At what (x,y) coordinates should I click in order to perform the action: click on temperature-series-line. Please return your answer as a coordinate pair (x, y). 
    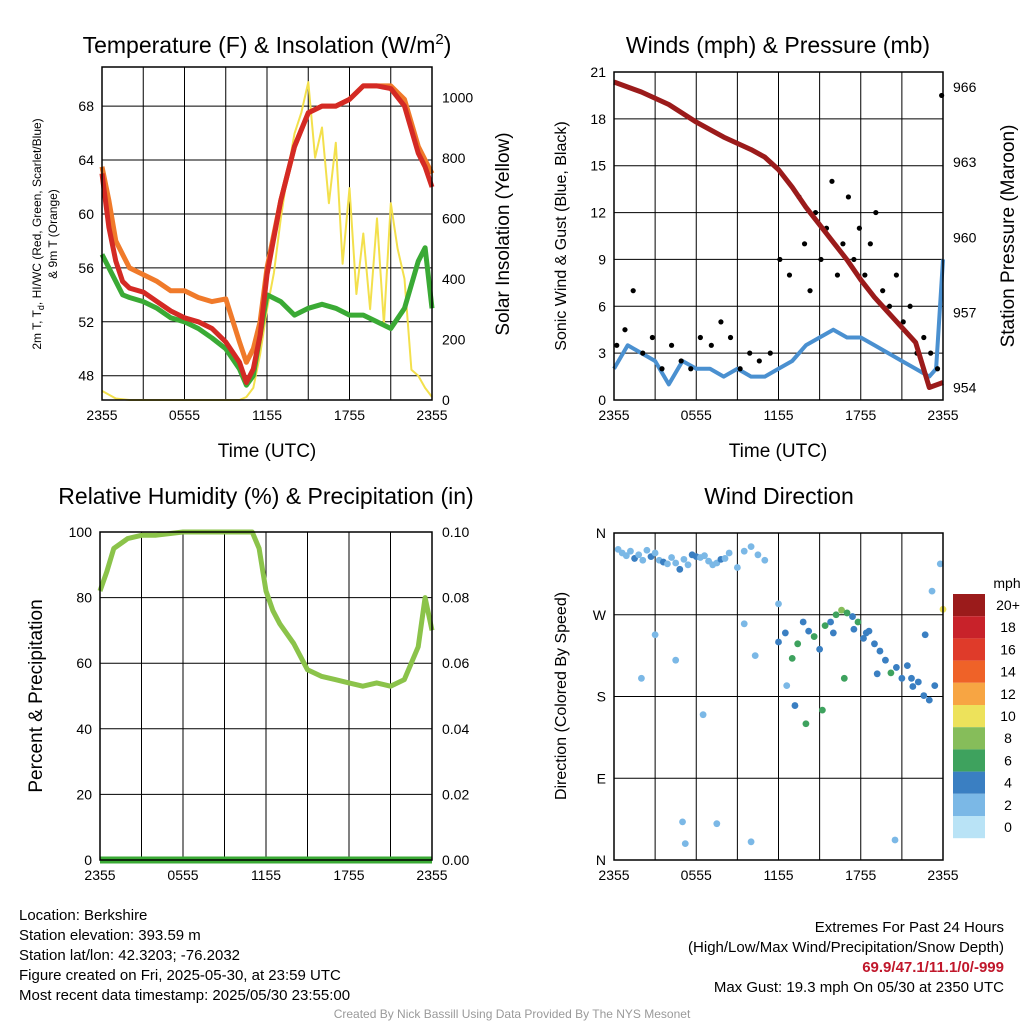
    Looking at the image, I should click on (267, 234).